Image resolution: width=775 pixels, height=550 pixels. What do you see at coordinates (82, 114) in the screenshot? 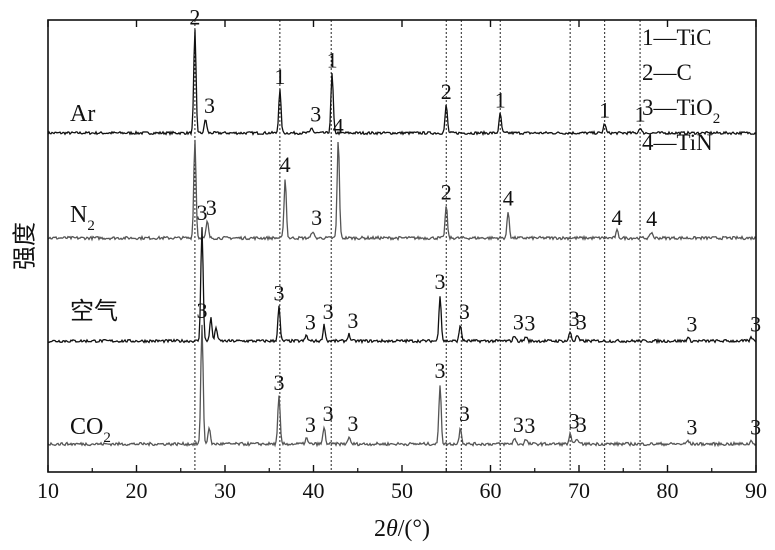
I see `series-label: Ar` at bounding box center [82, 114].